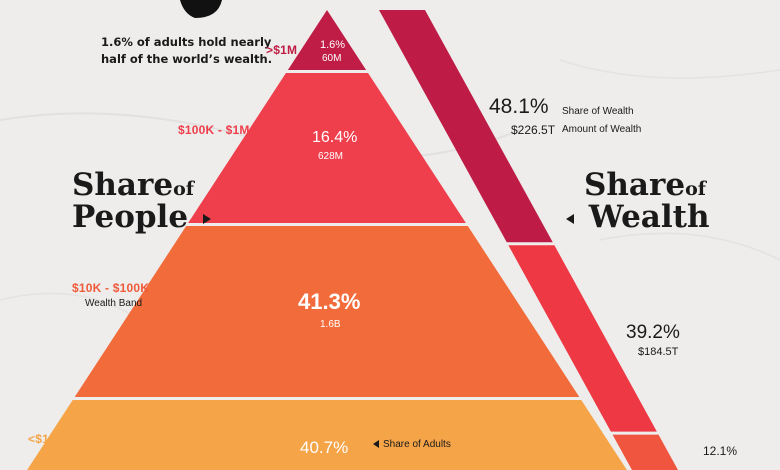 This screenshot has height=470, width=780. What do you see at coordinates (330, 324) in the screenshot?
I see `adults-middle: 1.6B` at bounding box center [330, 324].